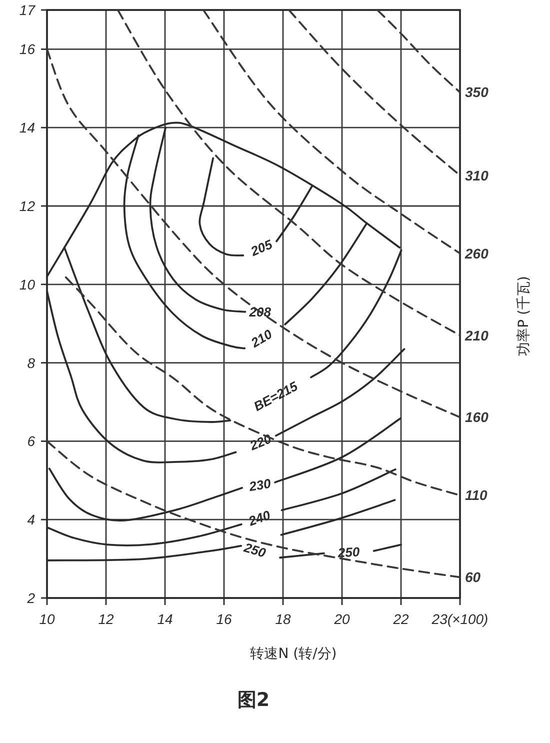 This screenshot has width=550, height=743. Describe the element at coordinates (47, 619) in the screenshot. I see `x-tick-label: 10` at that location.